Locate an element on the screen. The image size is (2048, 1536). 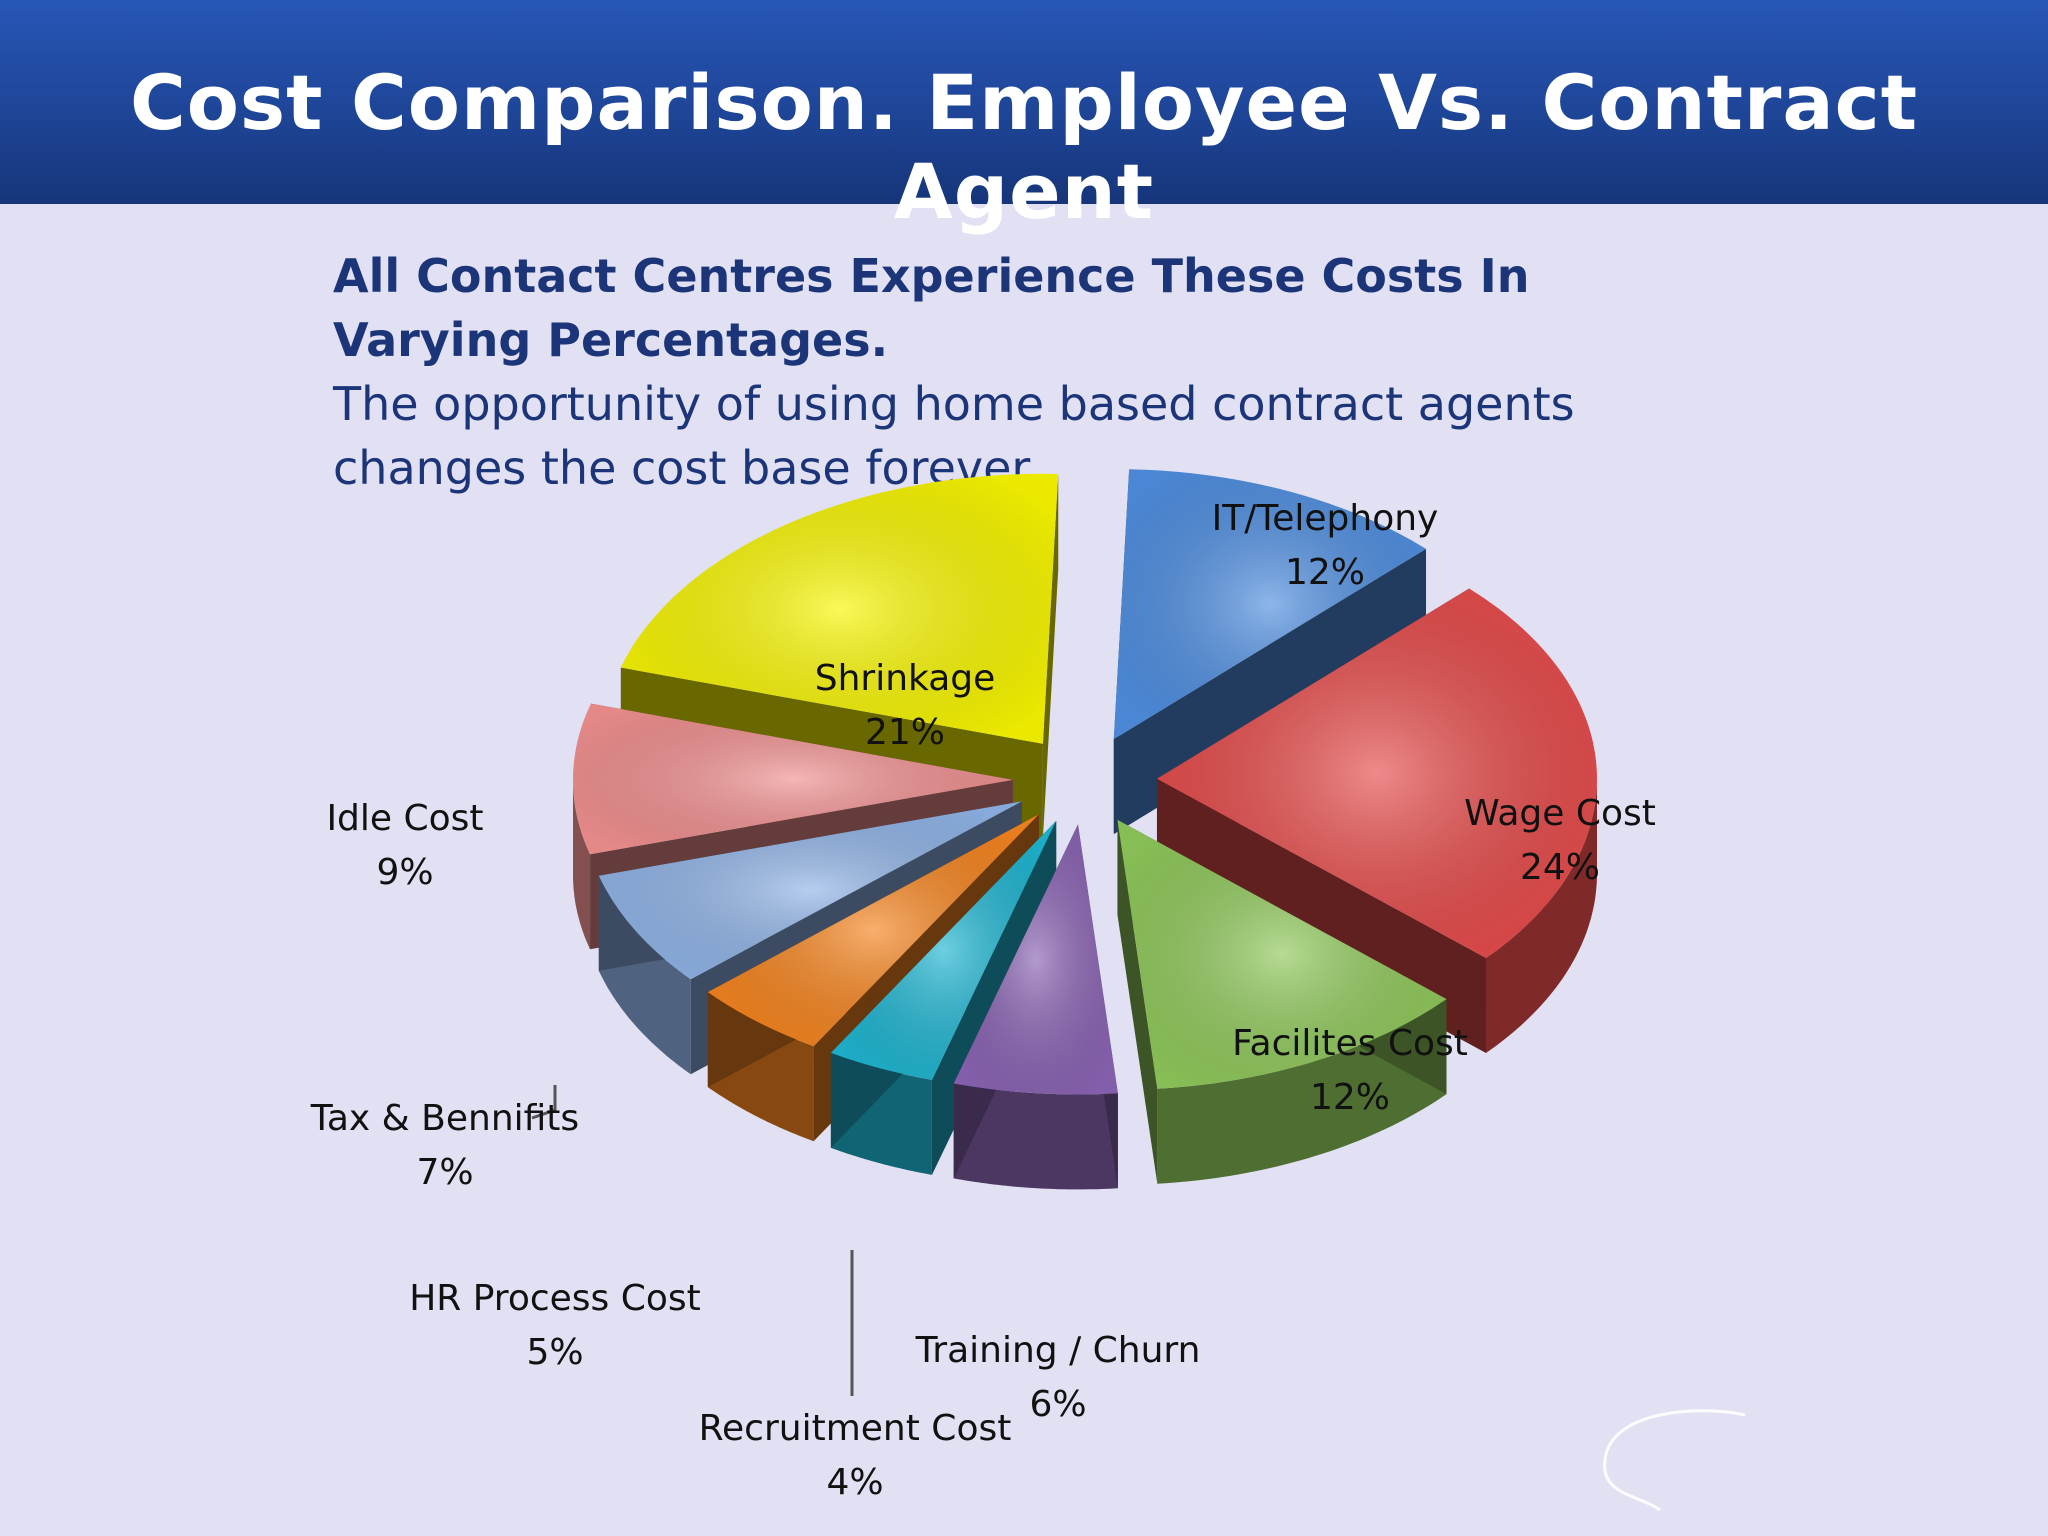
slice-label-3: Training / Churn is located at coordinates (1058, 1350).